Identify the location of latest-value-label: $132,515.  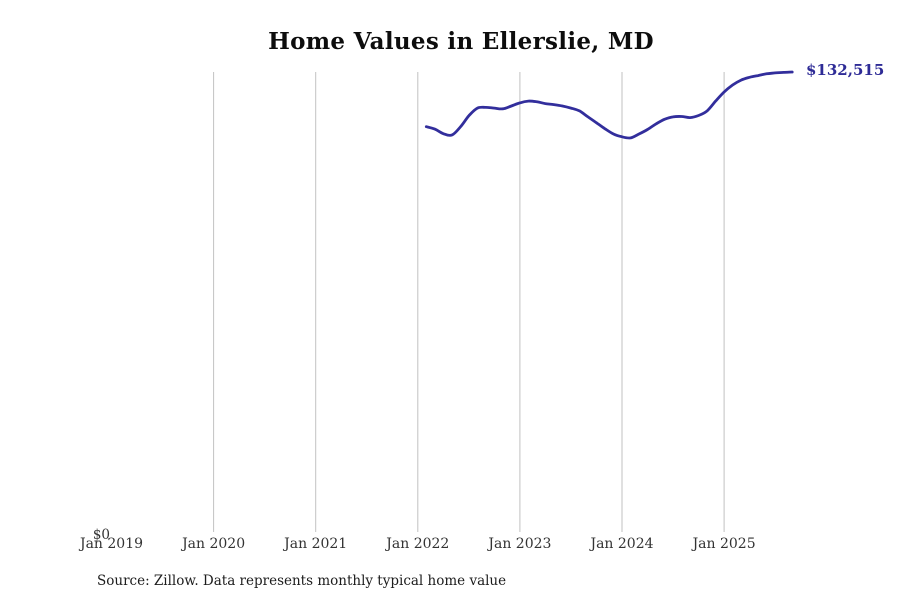
(845, 70).